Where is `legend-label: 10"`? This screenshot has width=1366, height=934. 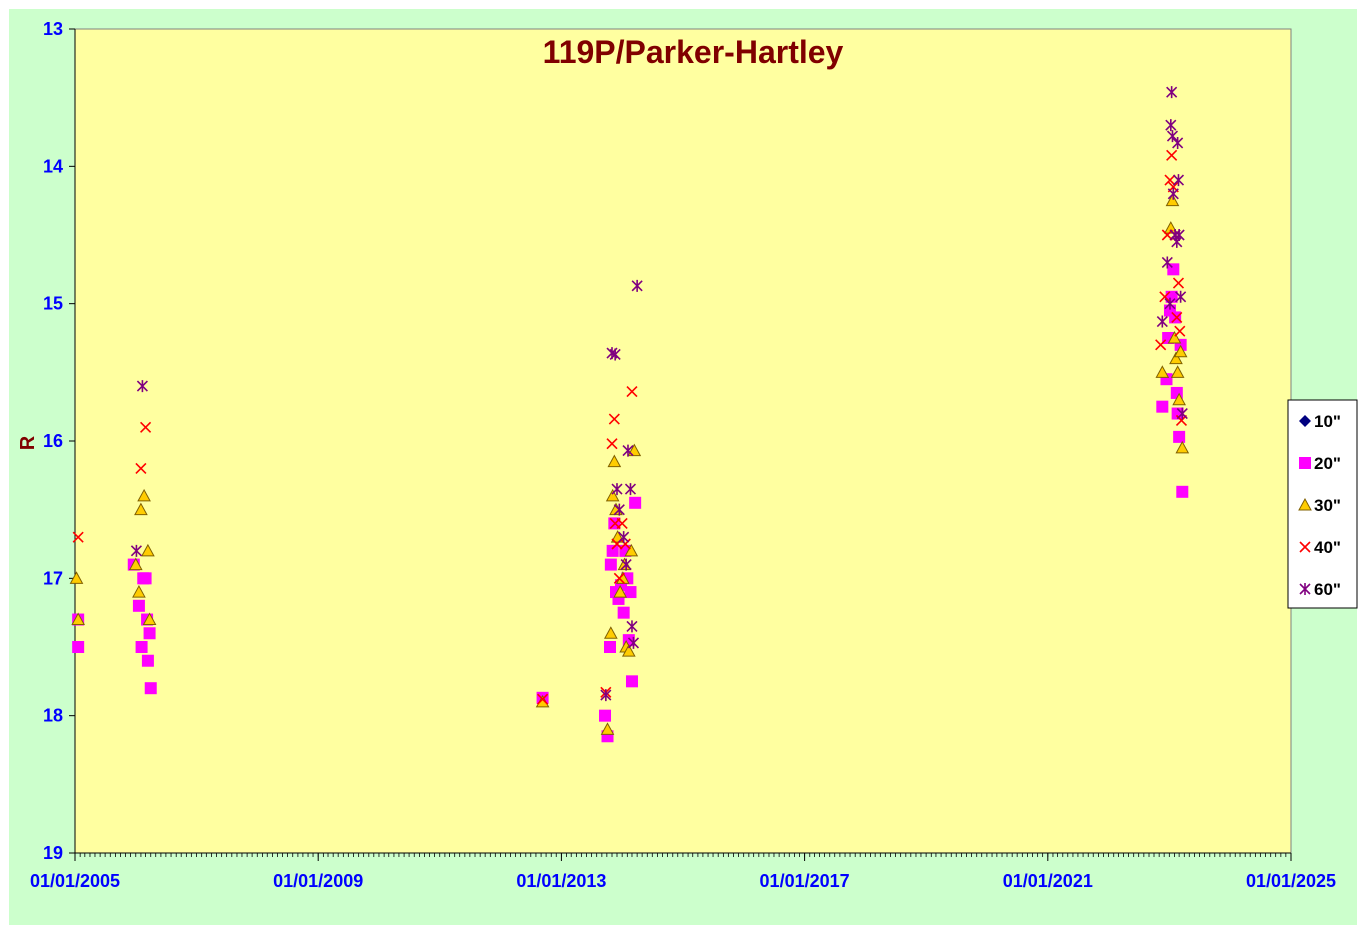 legend-label: 10" is located at coordinates (1327, 421).